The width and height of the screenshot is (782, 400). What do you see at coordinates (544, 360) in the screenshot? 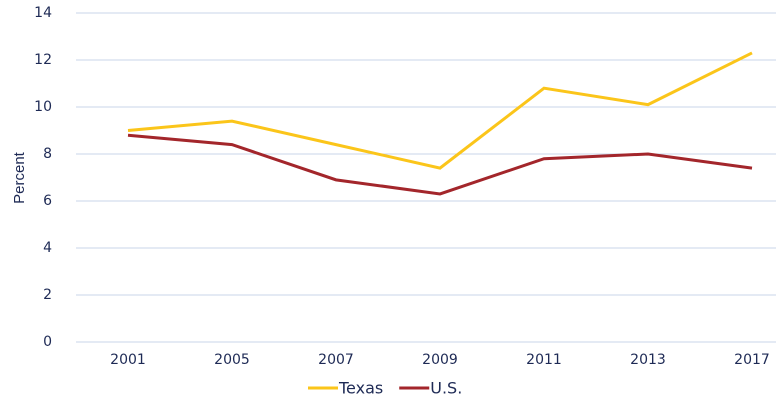
I see `x-tick-label: 2011` at bounding box center [544, 360].